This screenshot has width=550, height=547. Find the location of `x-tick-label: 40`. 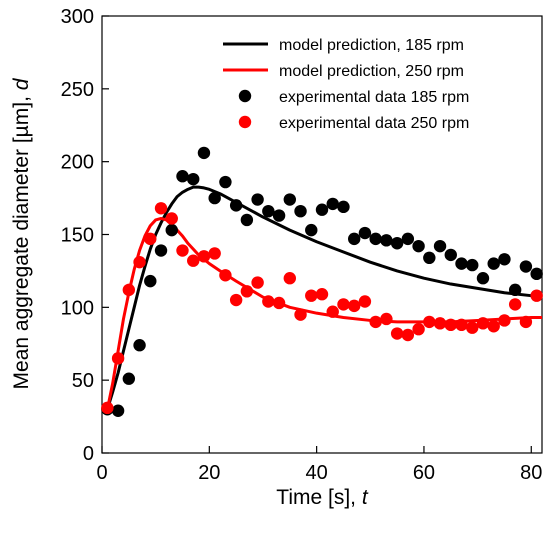

x-tick-label: 40 is located at coordinates (317, 473).